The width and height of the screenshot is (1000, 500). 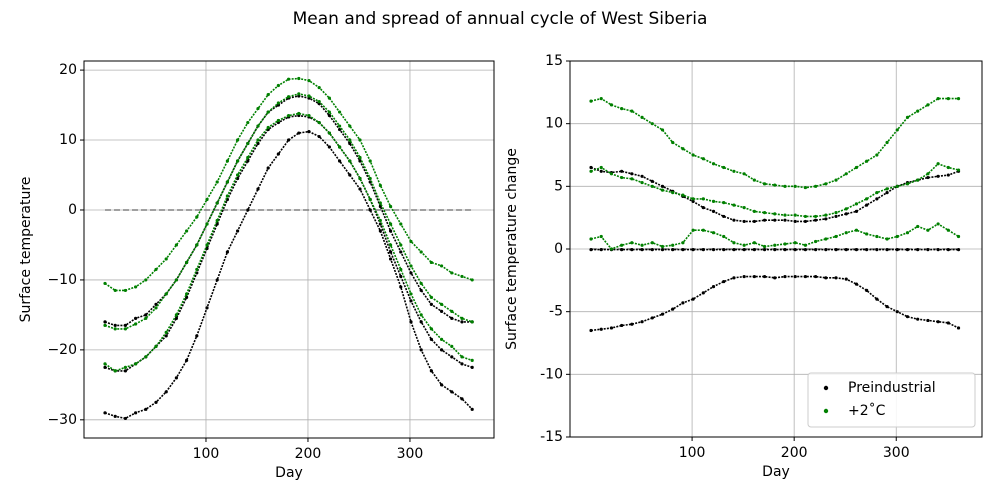 What do you see at coordinates (308, 454) in the screenshot?
I see `x-tick-label: 200` at bounding box center [308, 454].